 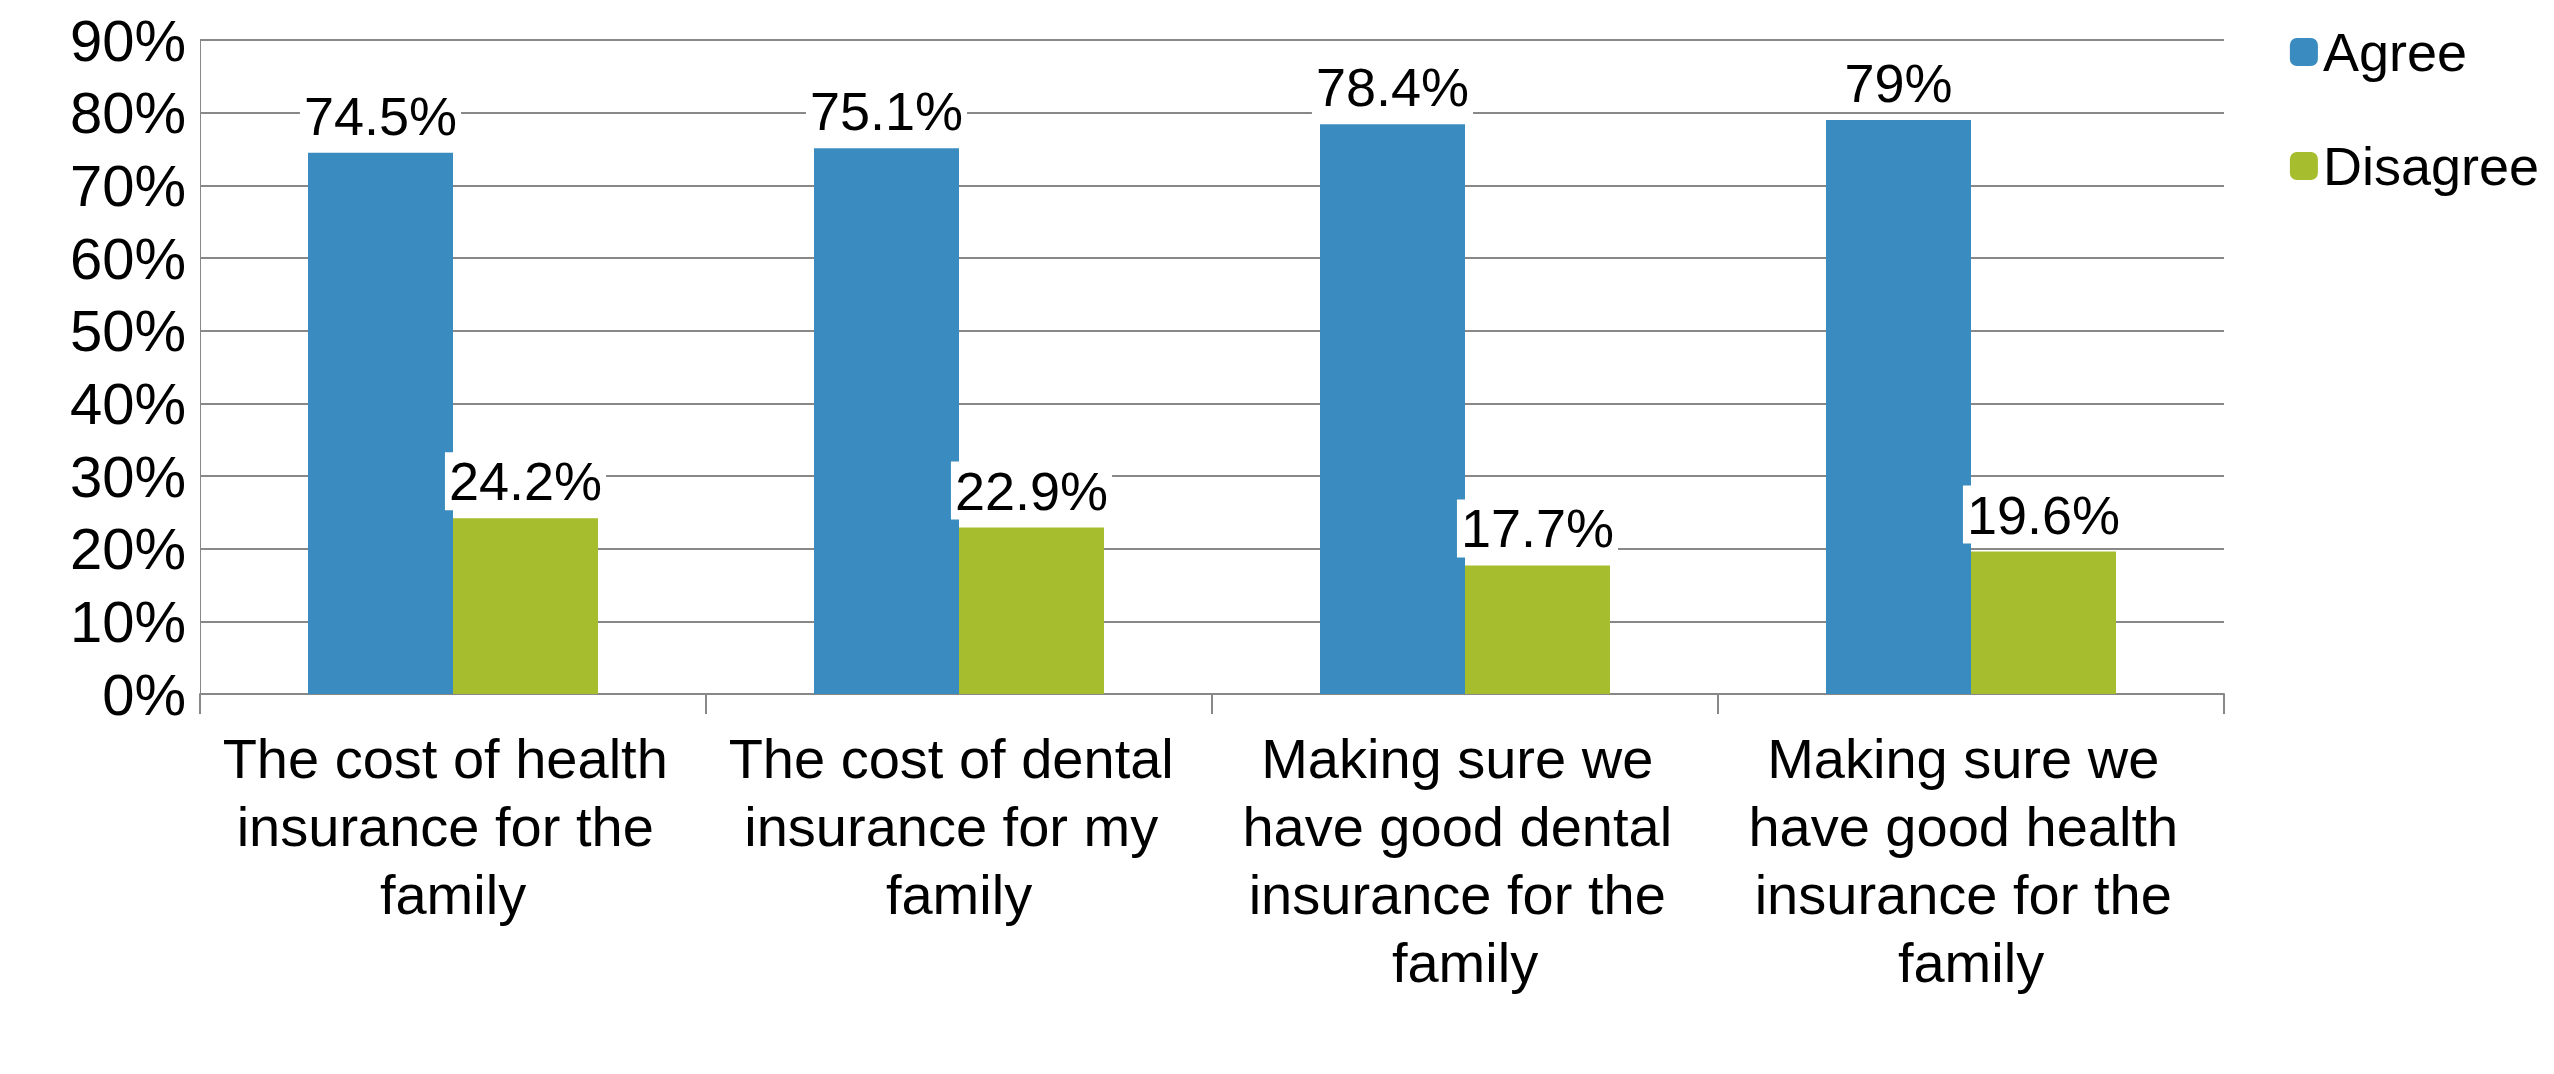 I want to click on data-label: 24.2%, so click(x=525, y=481).